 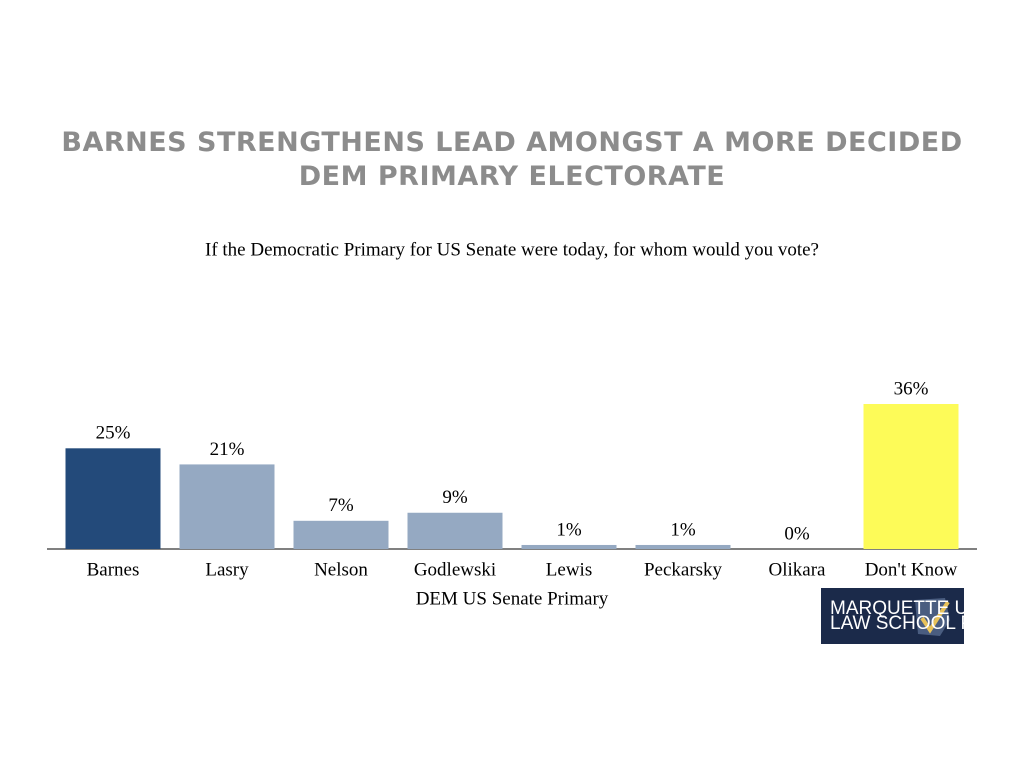 I want to click on logo-text: LAW SCHOOL POLL, so click(x=919, y=623).